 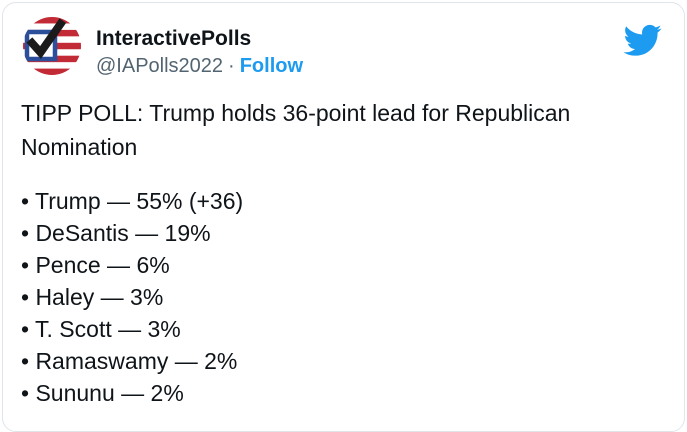 What do you see at coordinates (116, 233) in the screenshot?
I see `poll-result-line: • DeSantis — 19%` at bounding box center [116, 233].